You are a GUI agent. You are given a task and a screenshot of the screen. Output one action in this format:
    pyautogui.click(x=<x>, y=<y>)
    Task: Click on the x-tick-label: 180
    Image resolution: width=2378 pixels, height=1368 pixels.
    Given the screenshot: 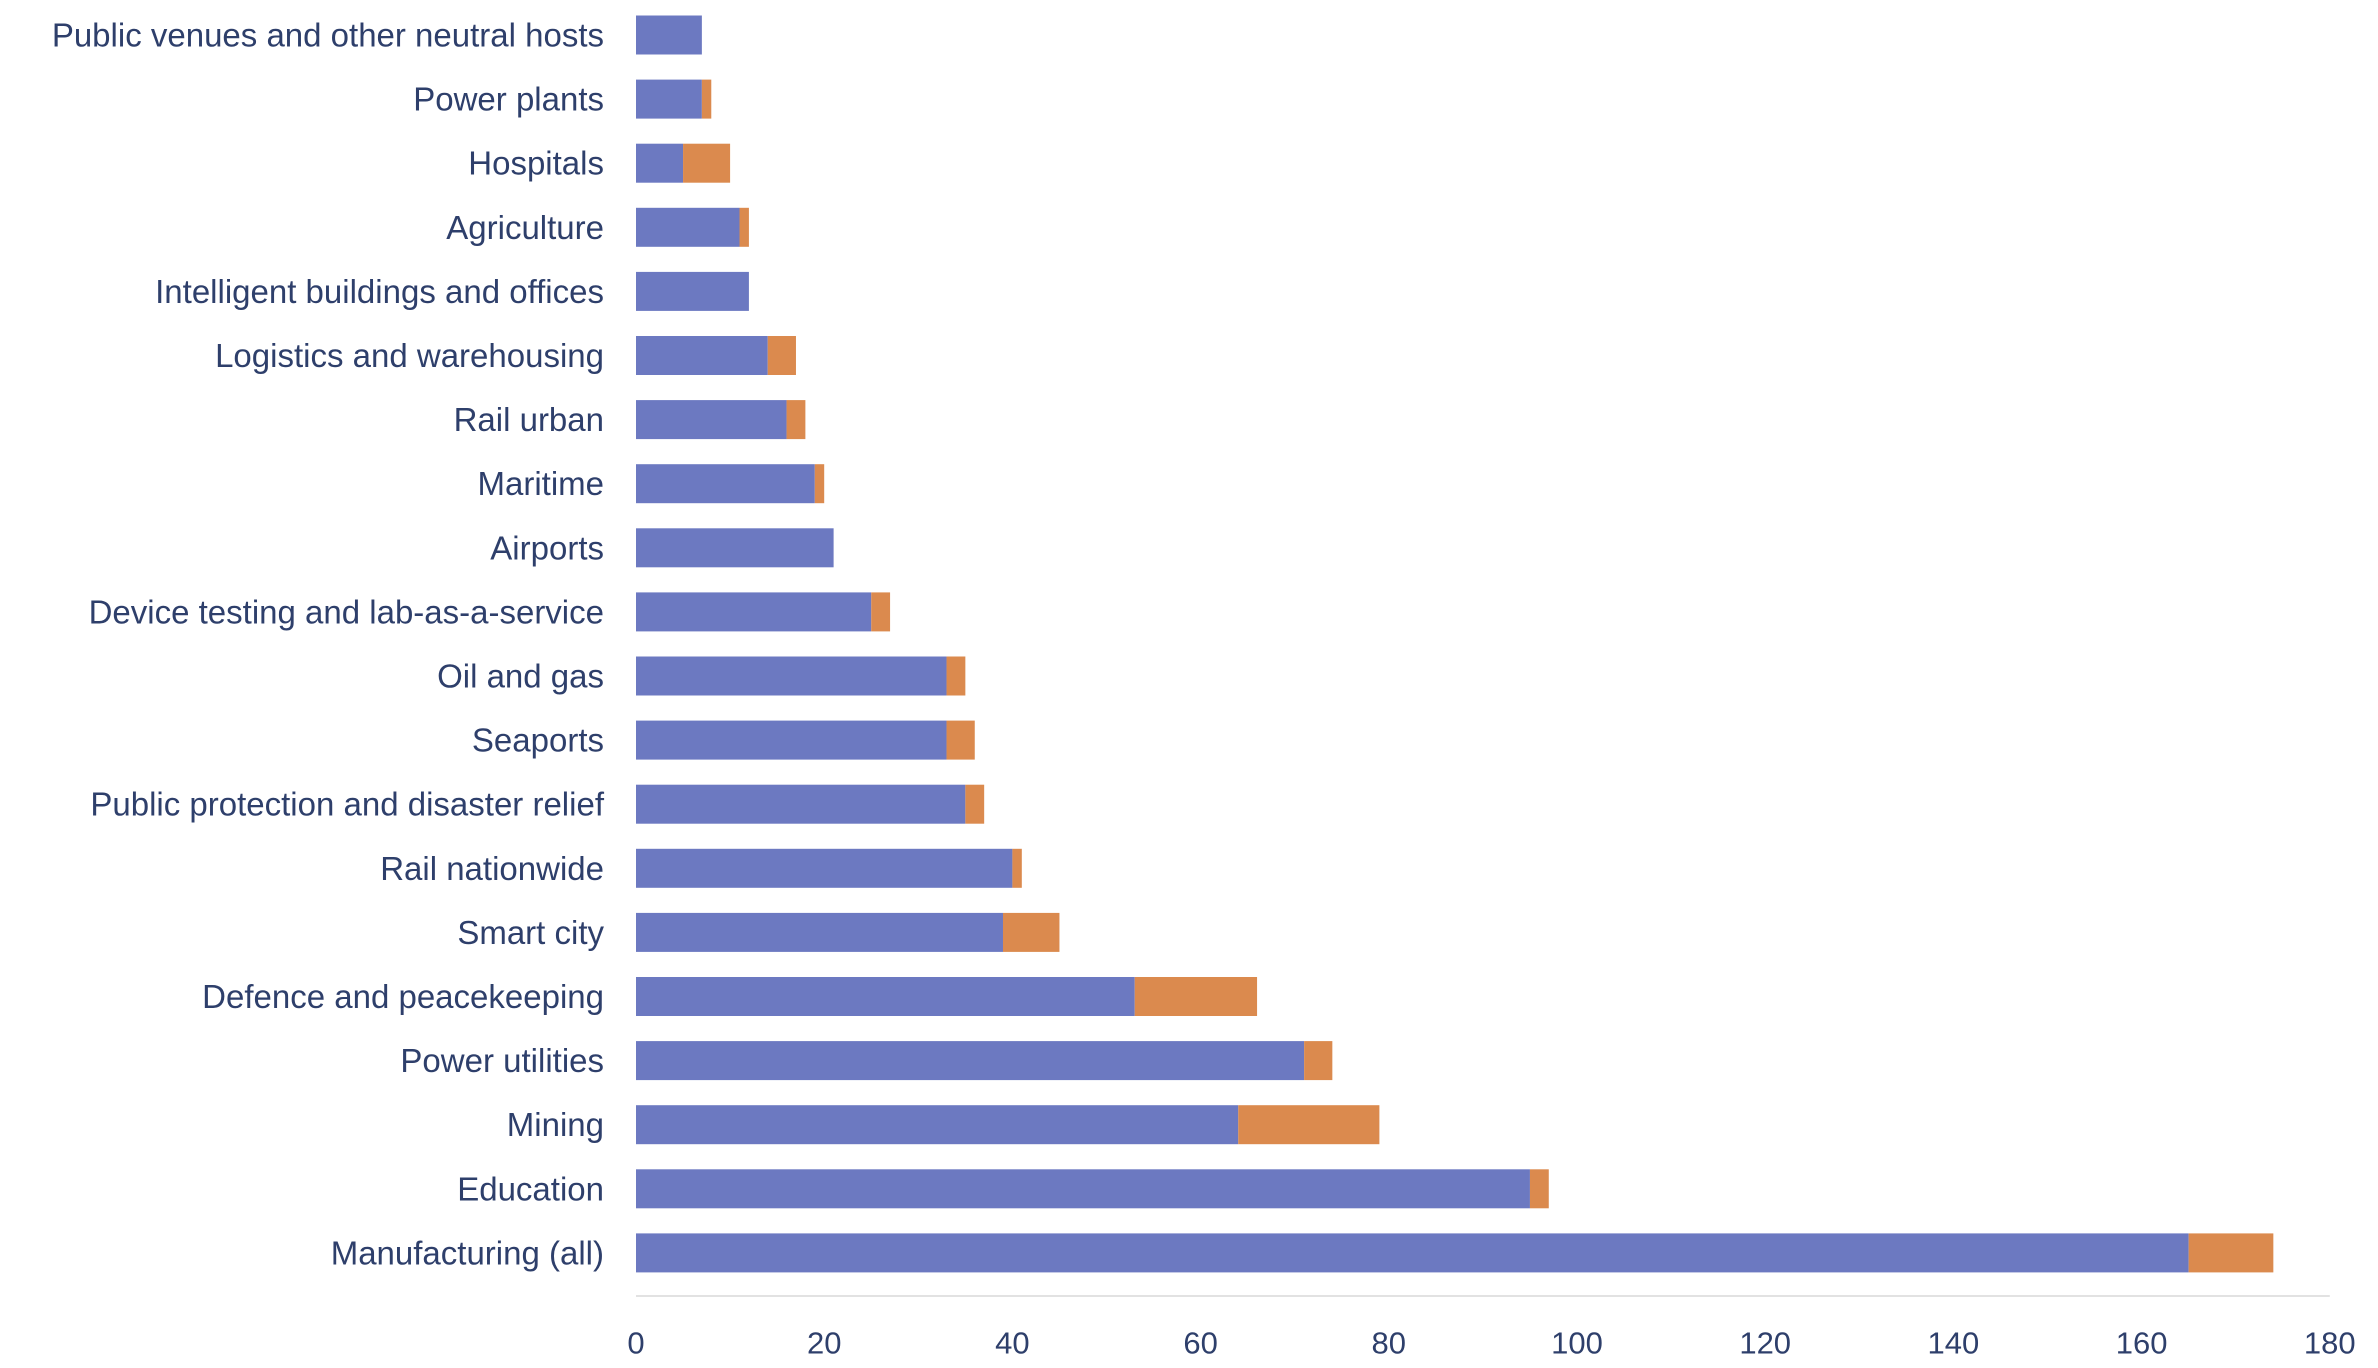 What is the action you would take?
    pyautogui.click(x=2330, y=1343)
    